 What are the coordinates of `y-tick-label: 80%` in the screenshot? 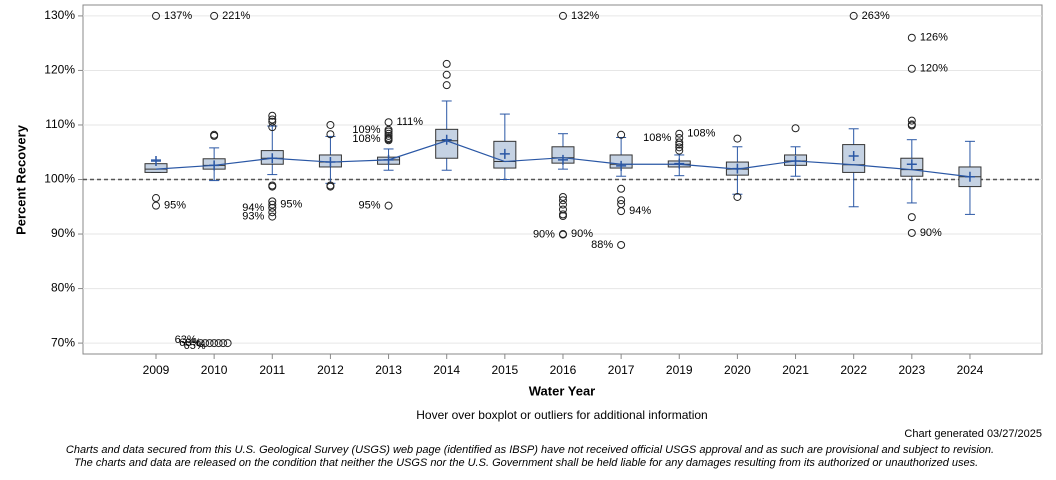 It's located at (63, 288).